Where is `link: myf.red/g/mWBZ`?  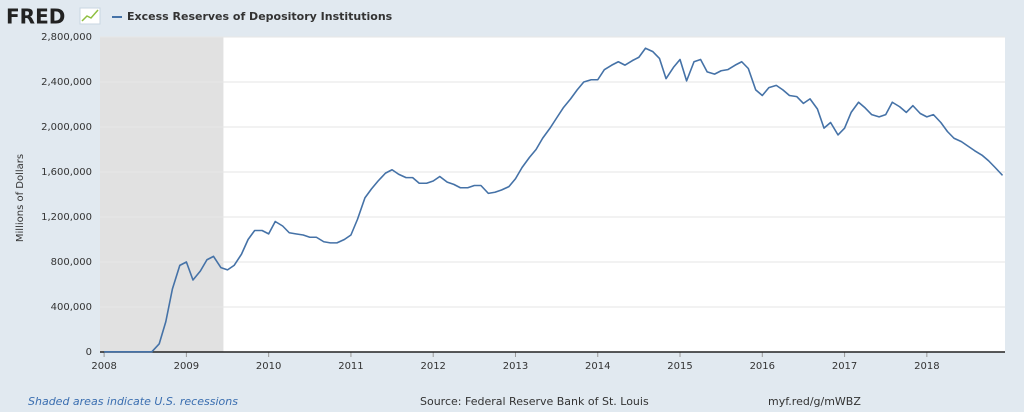
link: myf.red/g/mWBZ is located at coordinates (814, 401).